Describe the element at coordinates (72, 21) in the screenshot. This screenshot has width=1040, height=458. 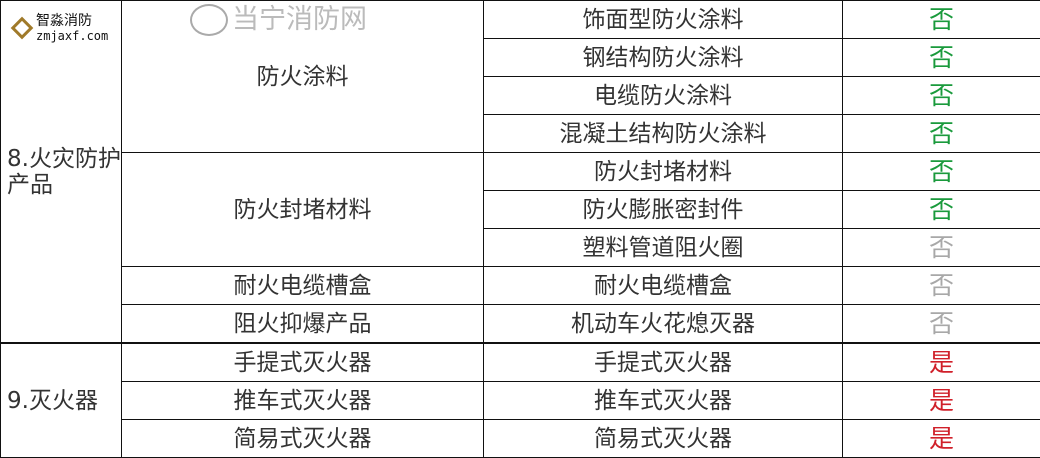
I see `brand-name: 智淼消防` at that location.